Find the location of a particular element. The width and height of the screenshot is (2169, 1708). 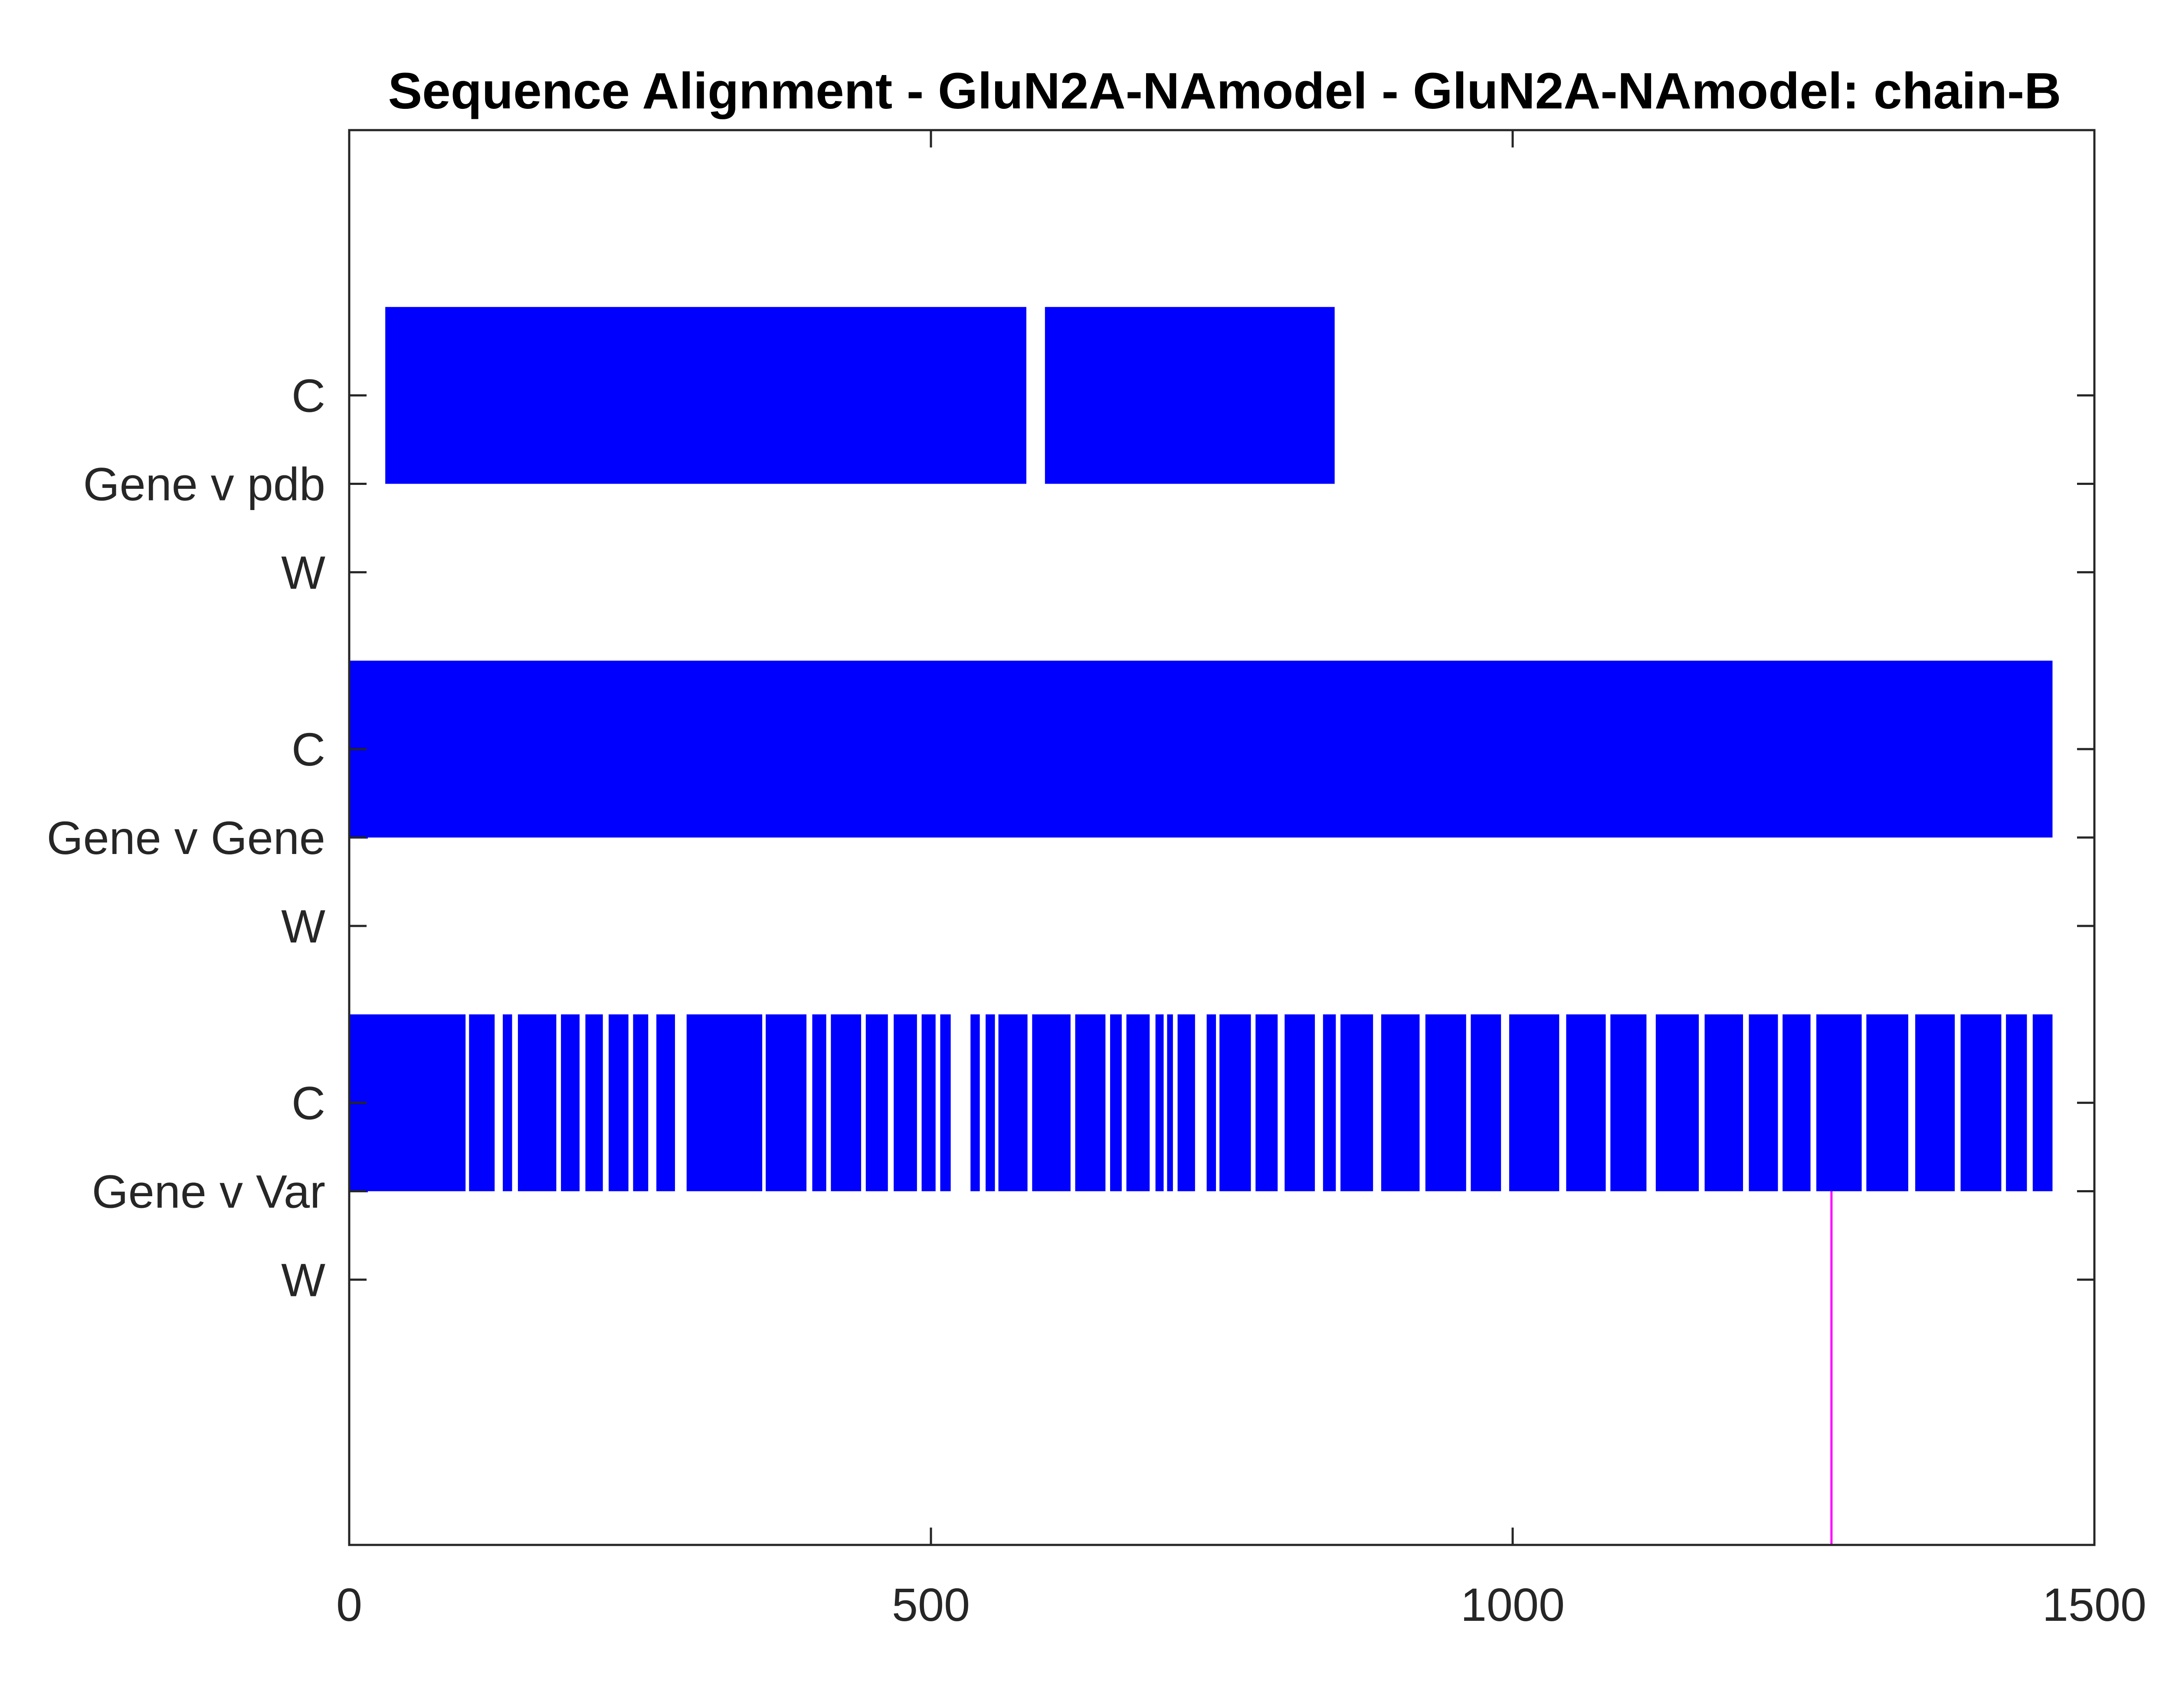

y-tick-label: Gene v Var is located at coordinates (208, 1191).